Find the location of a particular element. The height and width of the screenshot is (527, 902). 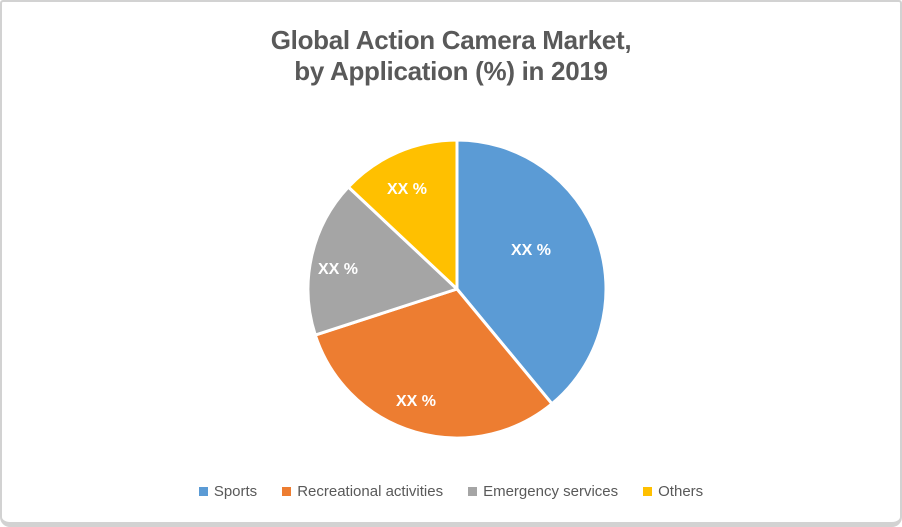

legend-label-emergency-services: Emergency services is located at coordinates (551, 491).